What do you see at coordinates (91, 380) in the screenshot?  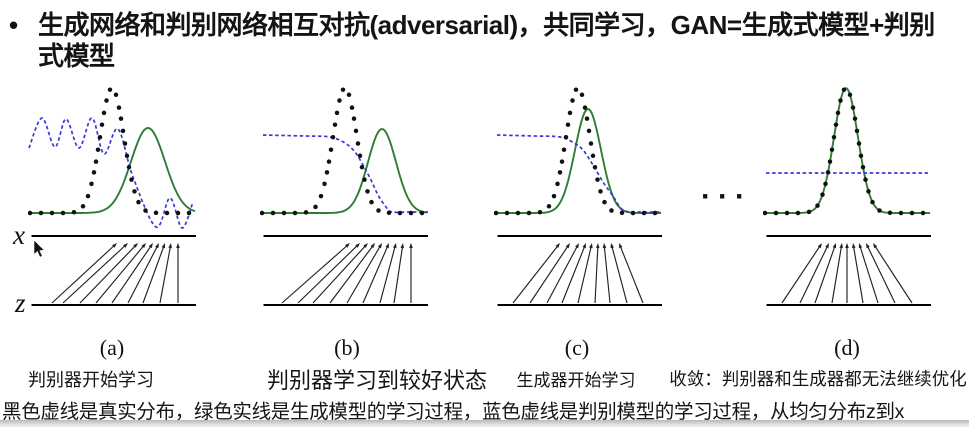 I see `panel-caption-a: 判别器开始学习` at bounding box center [91, 380].